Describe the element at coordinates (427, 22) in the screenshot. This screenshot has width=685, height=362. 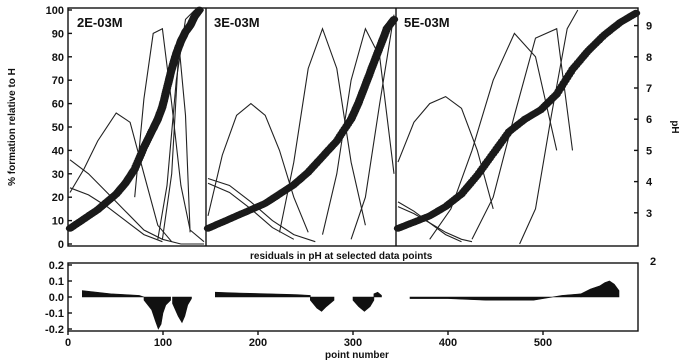
I see `panel-label-3: 5E-03M` at that location.